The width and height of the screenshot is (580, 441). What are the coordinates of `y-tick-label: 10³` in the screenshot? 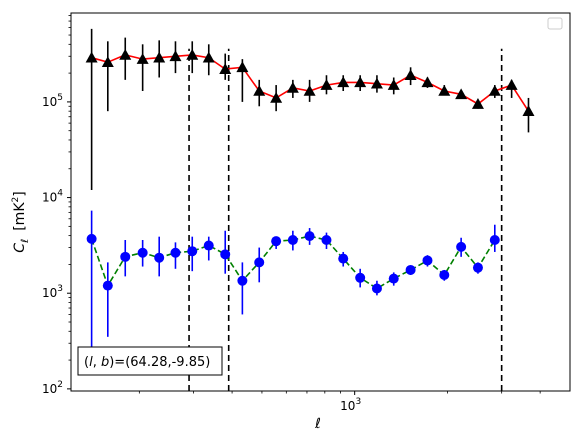 It's located at (52, 292).